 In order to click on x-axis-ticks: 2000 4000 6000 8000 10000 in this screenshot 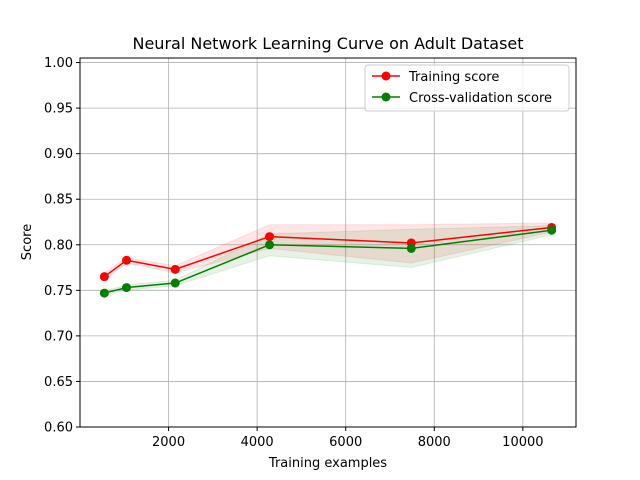, I will do `click(348, 438)`.